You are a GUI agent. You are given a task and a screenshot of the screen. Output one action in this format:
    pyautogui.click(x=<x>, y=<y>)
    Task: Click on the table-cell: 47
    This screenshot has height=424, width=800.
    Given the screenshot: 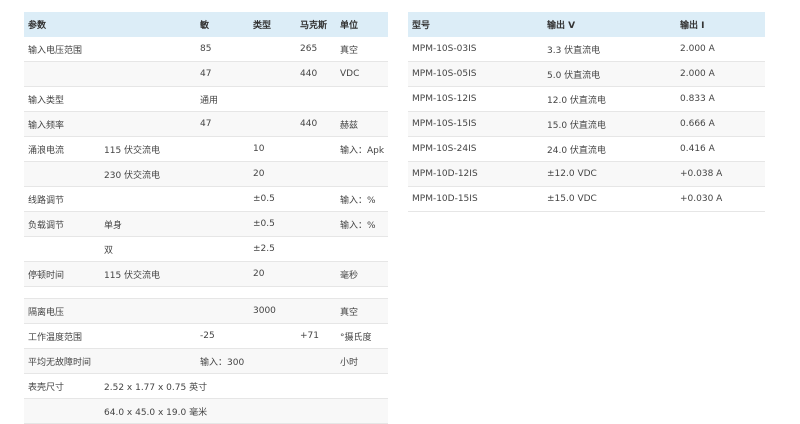 What is the action you would take?
    pyautogui.click(x=222, y=74)
    